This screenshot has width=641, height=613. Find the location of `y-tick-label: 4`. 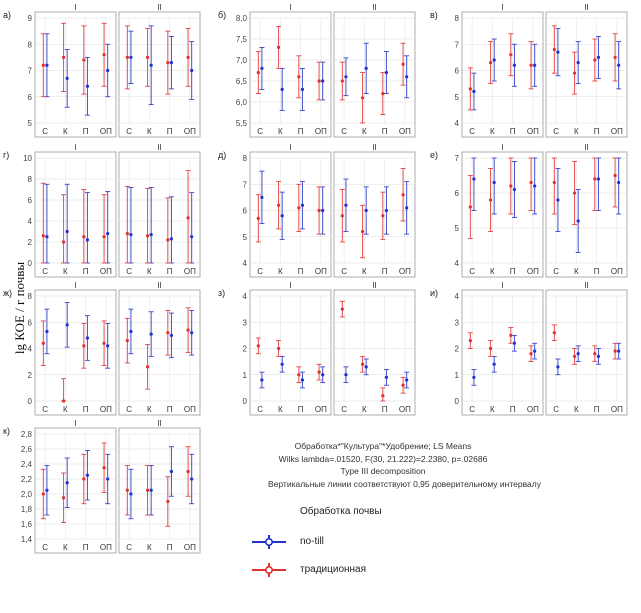

y-tick-label: 4 is located at coordinates (245, 296).